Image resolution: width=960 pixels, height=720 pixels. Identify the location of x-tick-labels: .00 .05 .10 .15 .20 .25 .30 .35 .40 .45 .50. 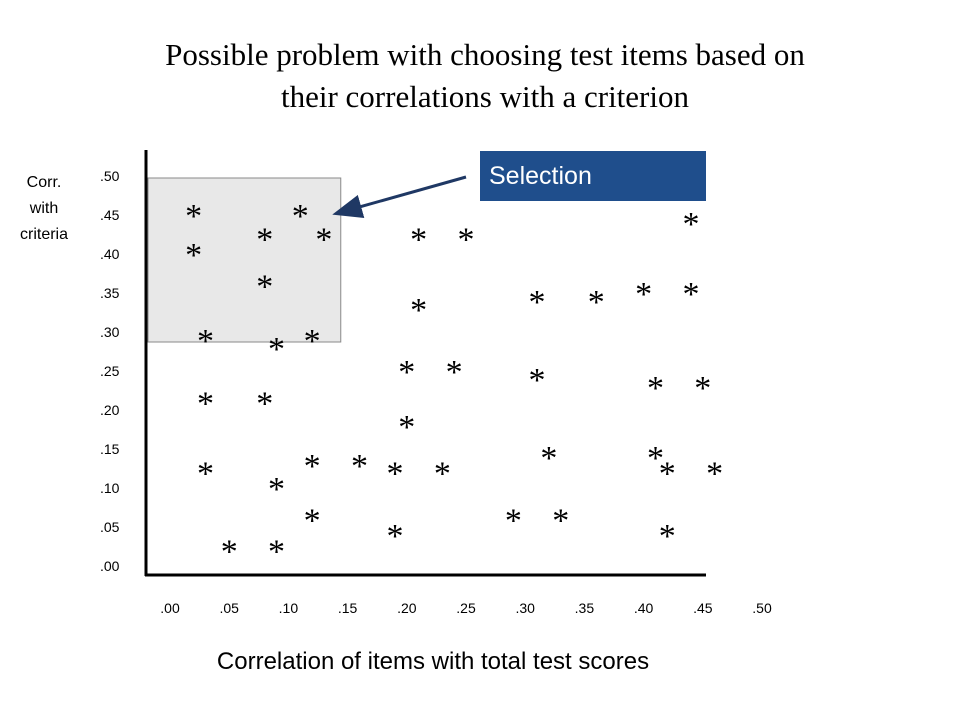
(466, 608).